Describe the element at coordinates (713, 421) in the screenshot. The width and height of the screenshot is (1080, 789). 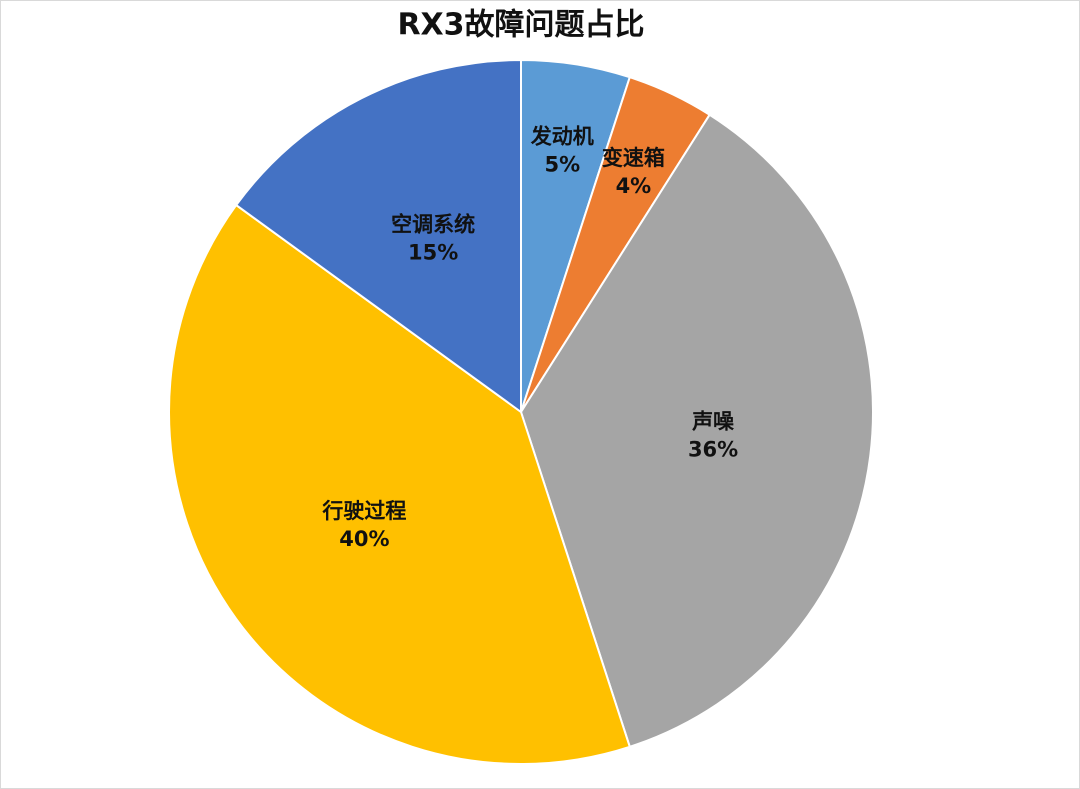
I see `slice-label: 声噪` at that location.